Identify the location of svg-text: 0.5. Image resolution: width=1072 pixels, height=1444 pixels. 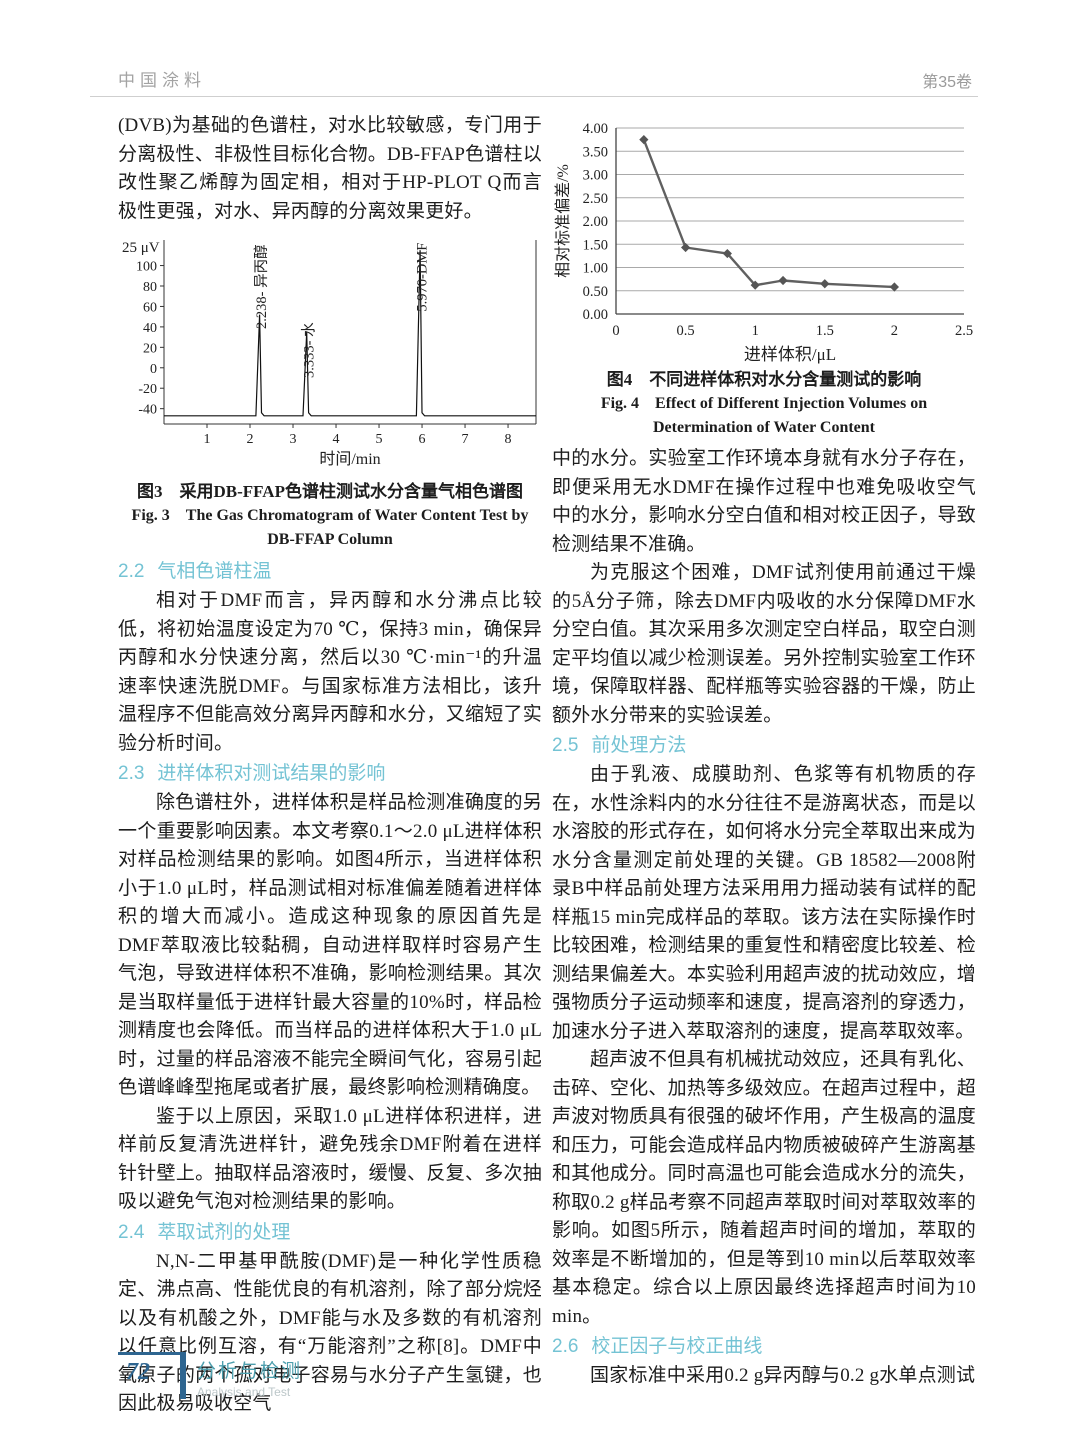
(686, 331).